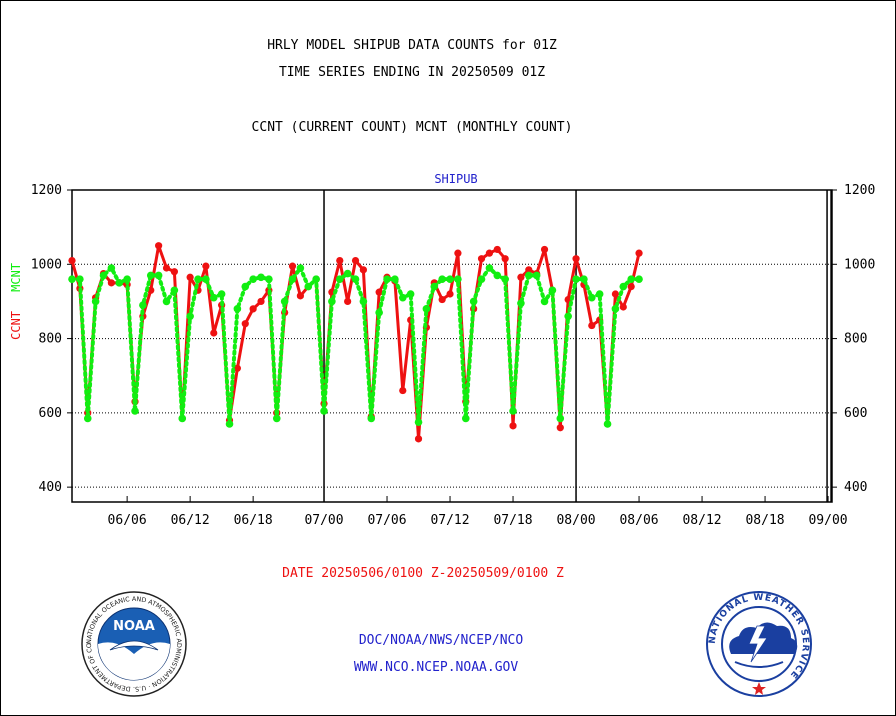 The height and width of the screenshot is (716, 896). What do you see at coordinates (134, 626) in the screenshot?
I see `svg-text: NOAA` at bounding box center [134, 626].